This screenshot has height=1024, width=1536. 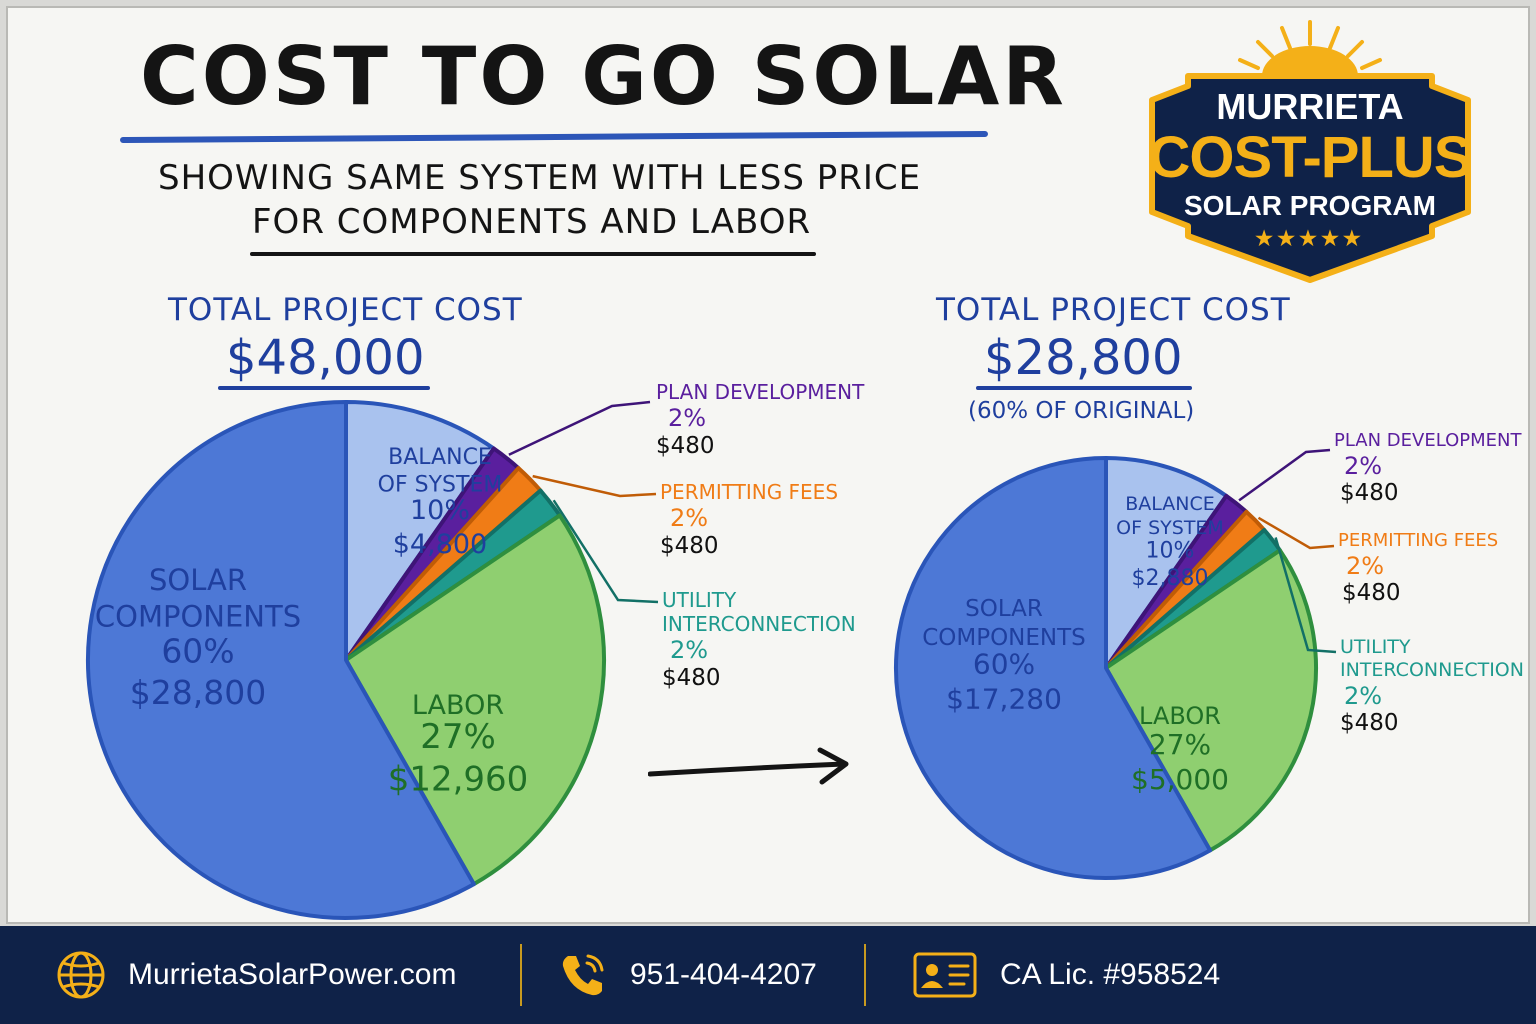 I want to click on right-plan-dev-amount: $480, so click(x=1369, y=493).